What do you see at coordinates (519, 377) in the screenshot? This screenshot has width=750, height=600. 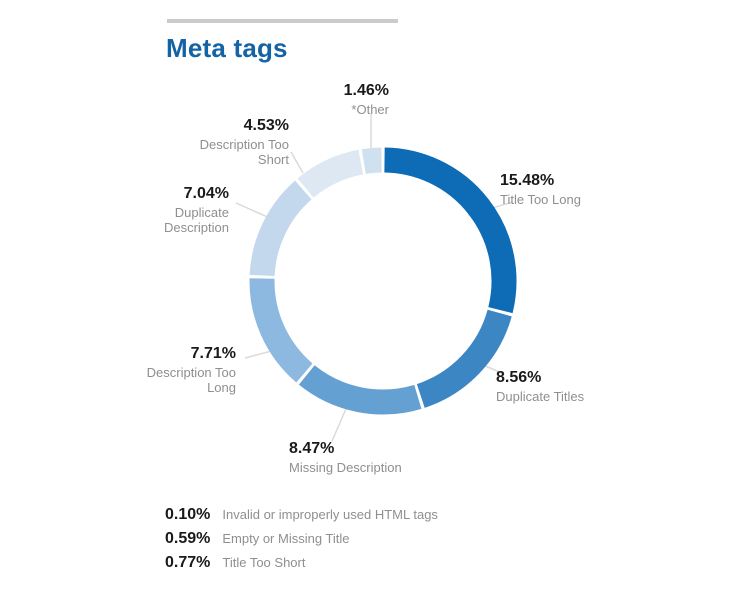 I see `segment-value: 8.56%` at bounding box center [519, 377].